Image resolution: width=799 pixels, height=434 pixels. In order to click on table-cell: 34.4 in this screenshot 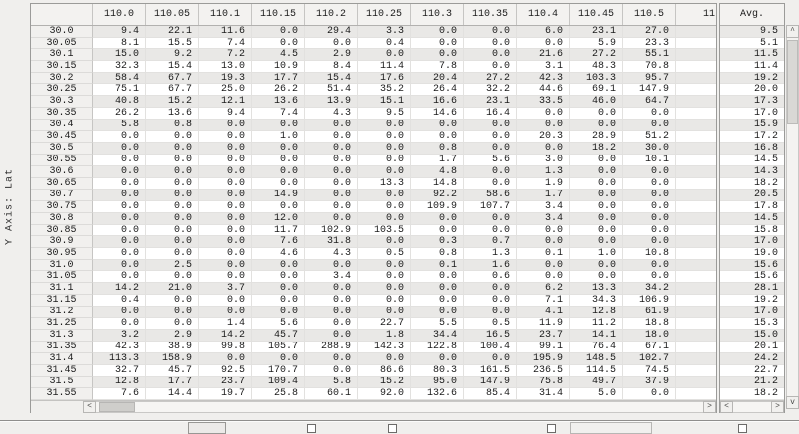, I will do `click(437, 335)`.